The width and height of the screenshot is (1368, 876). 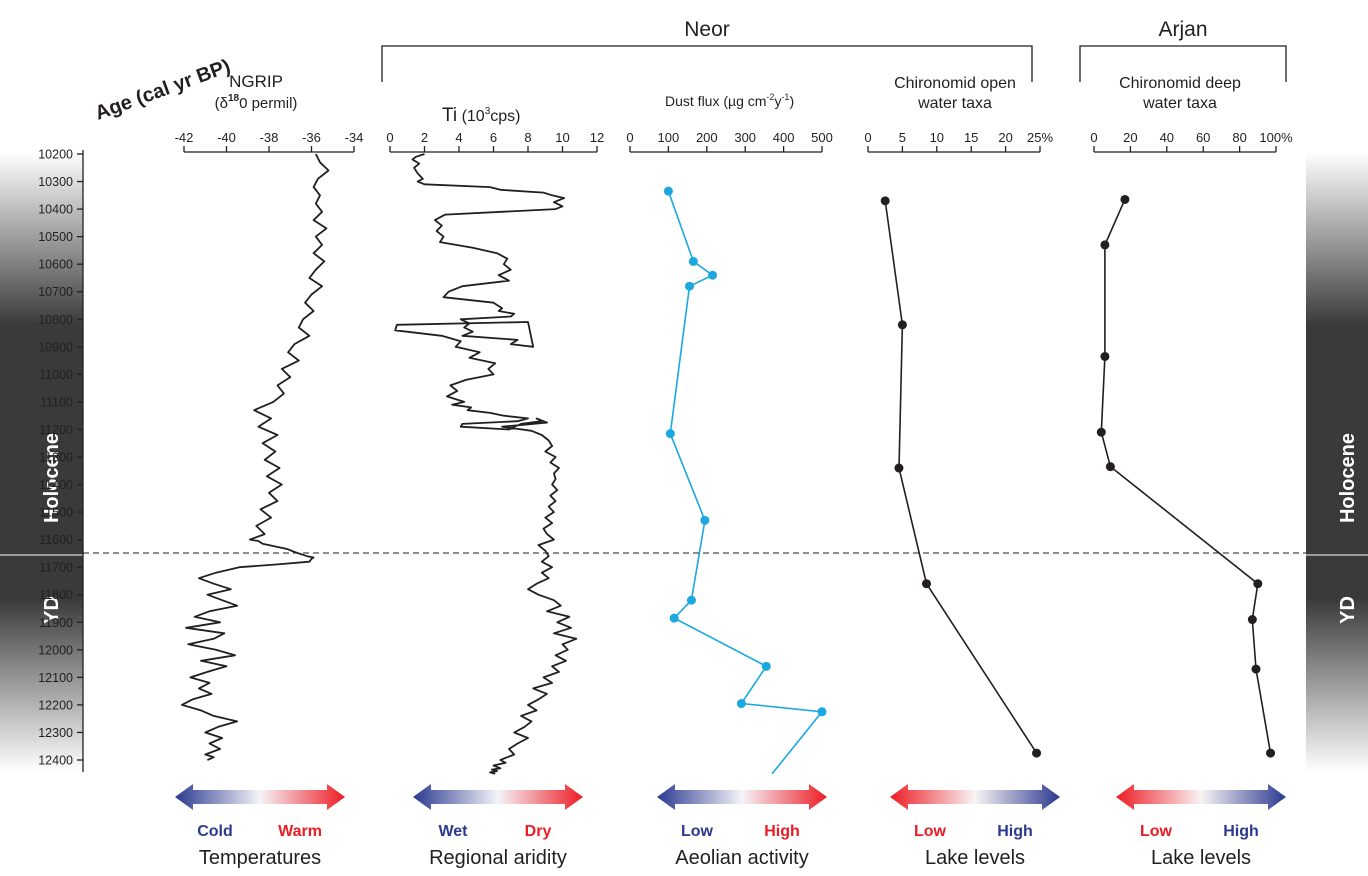 I want to click on neor-label: Neor, so click(x=707, y=29).